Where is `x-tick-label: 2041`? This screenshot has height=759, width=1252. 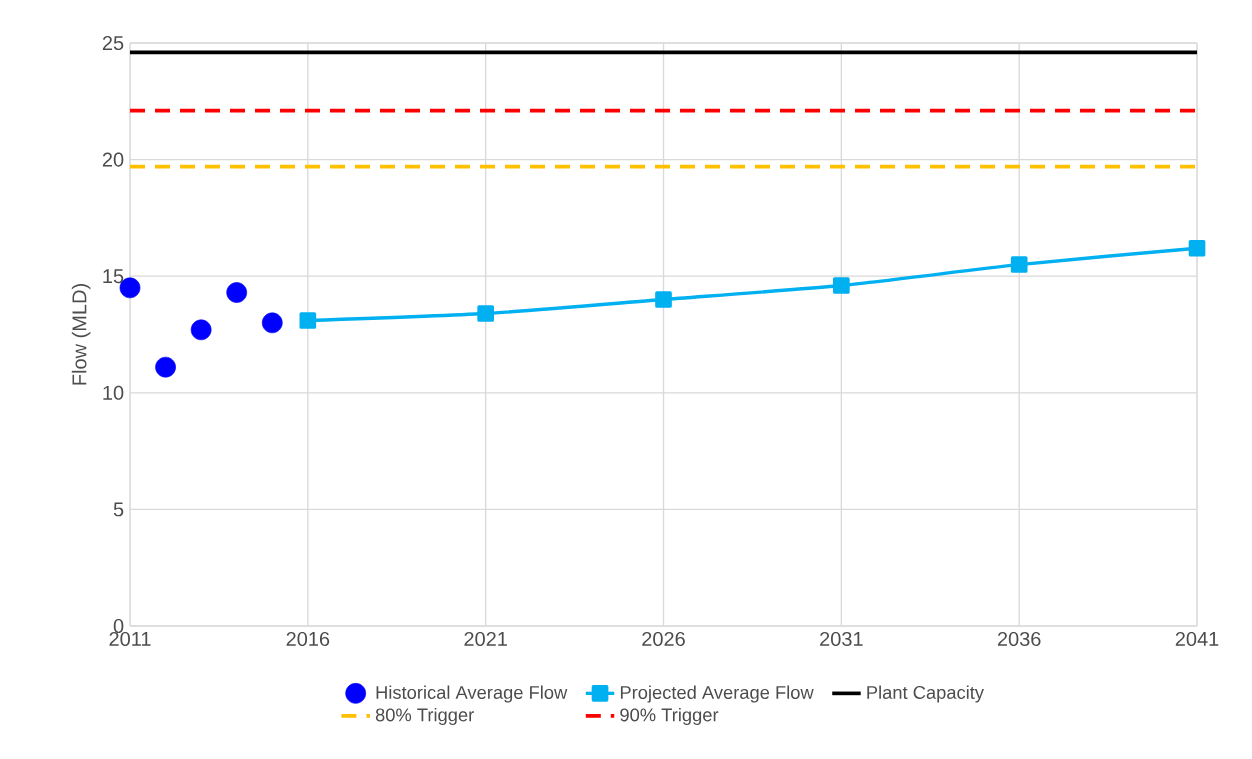
x-tick-label: 2041 is located at coordinates (1197, 639).